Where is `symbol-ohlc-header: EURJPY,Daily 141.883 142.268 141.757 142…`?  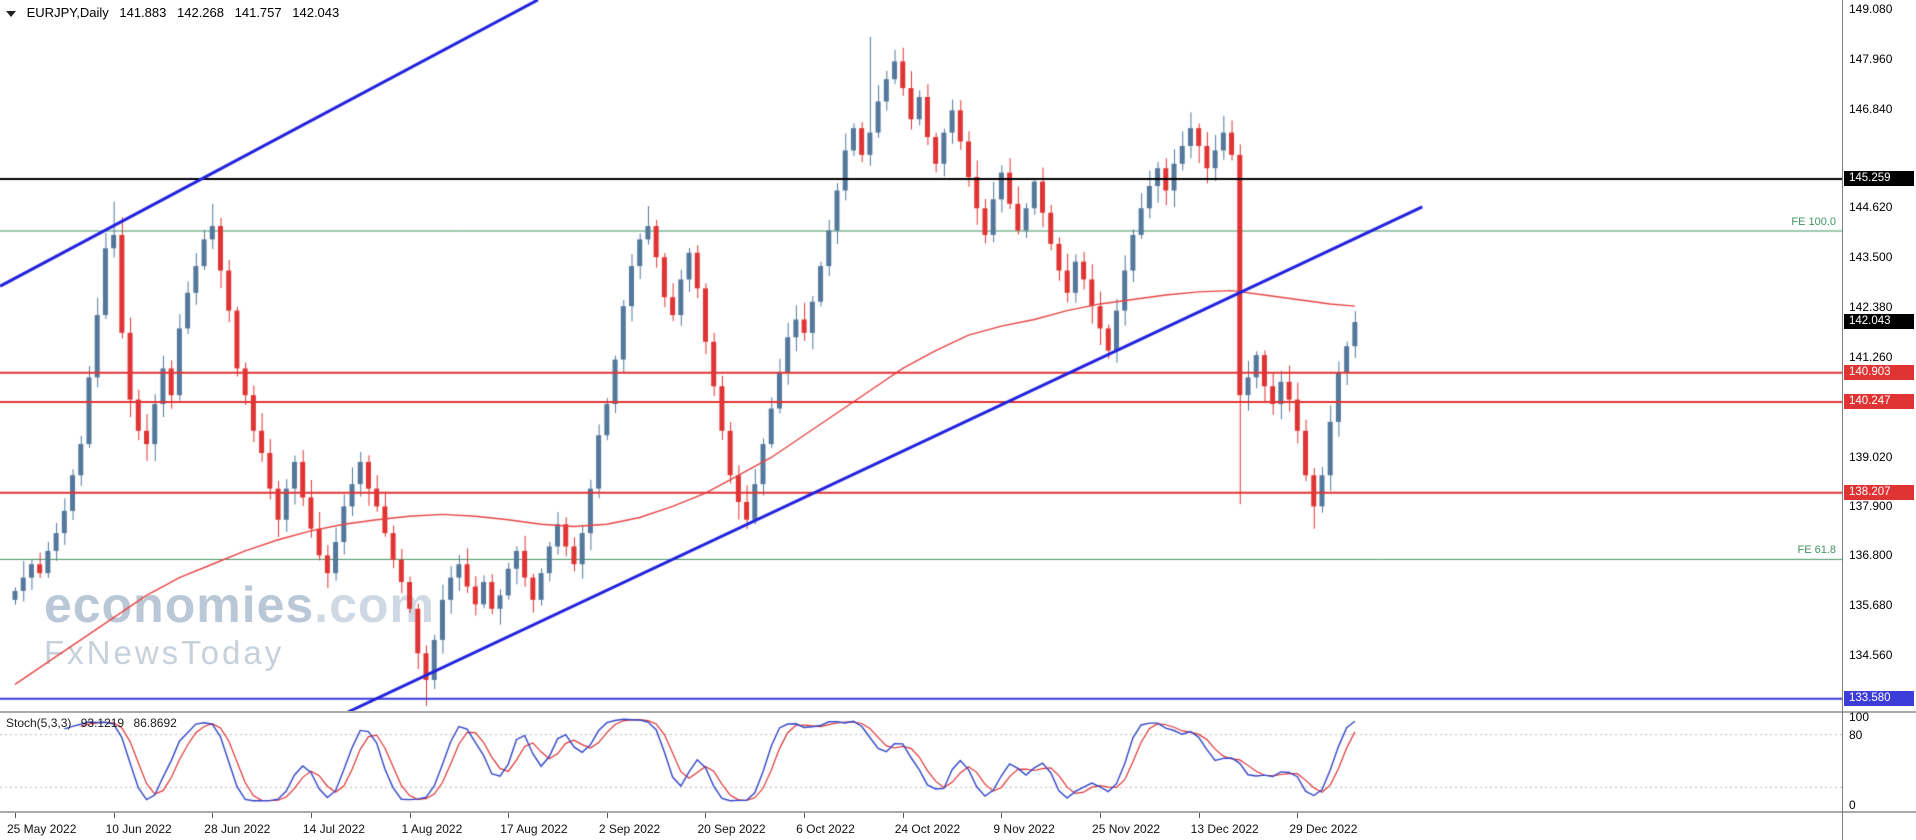 symbol-ohlc-header: EURJPY,Daily 141.883 142.268 141.757 142… is located at coordinates (176, 12).